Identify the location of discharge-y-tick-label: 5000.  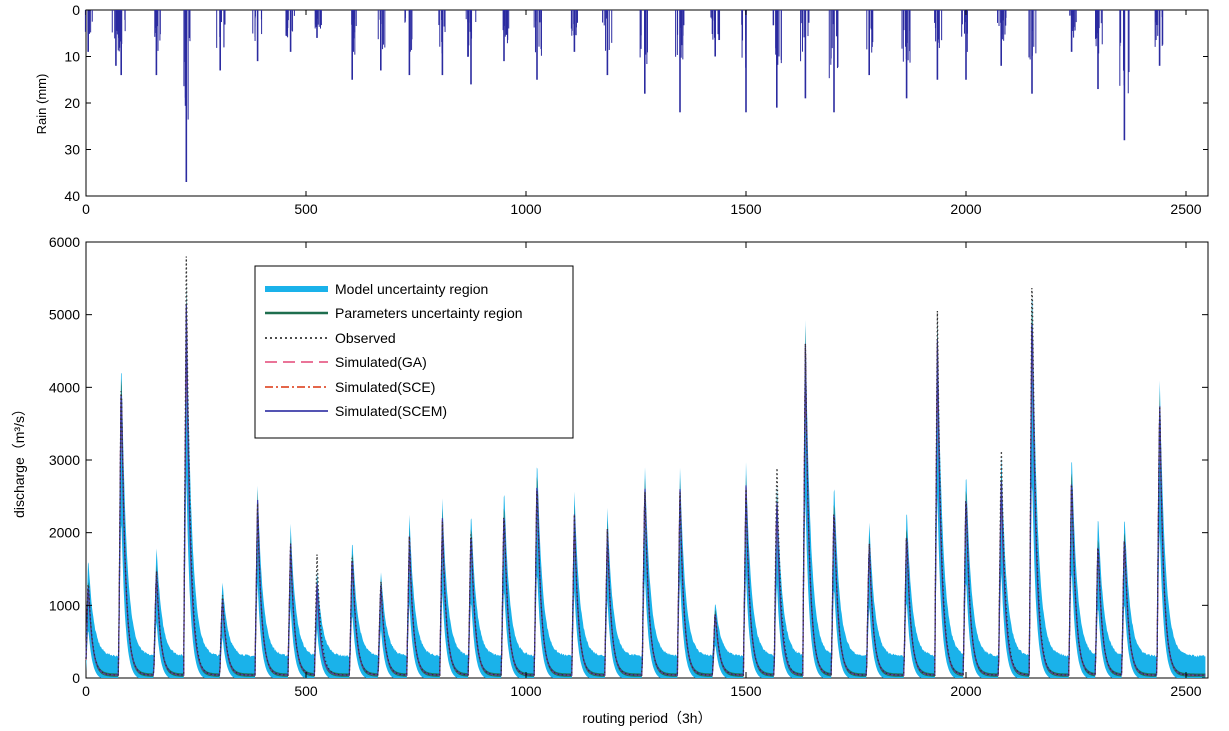
(64, 315).